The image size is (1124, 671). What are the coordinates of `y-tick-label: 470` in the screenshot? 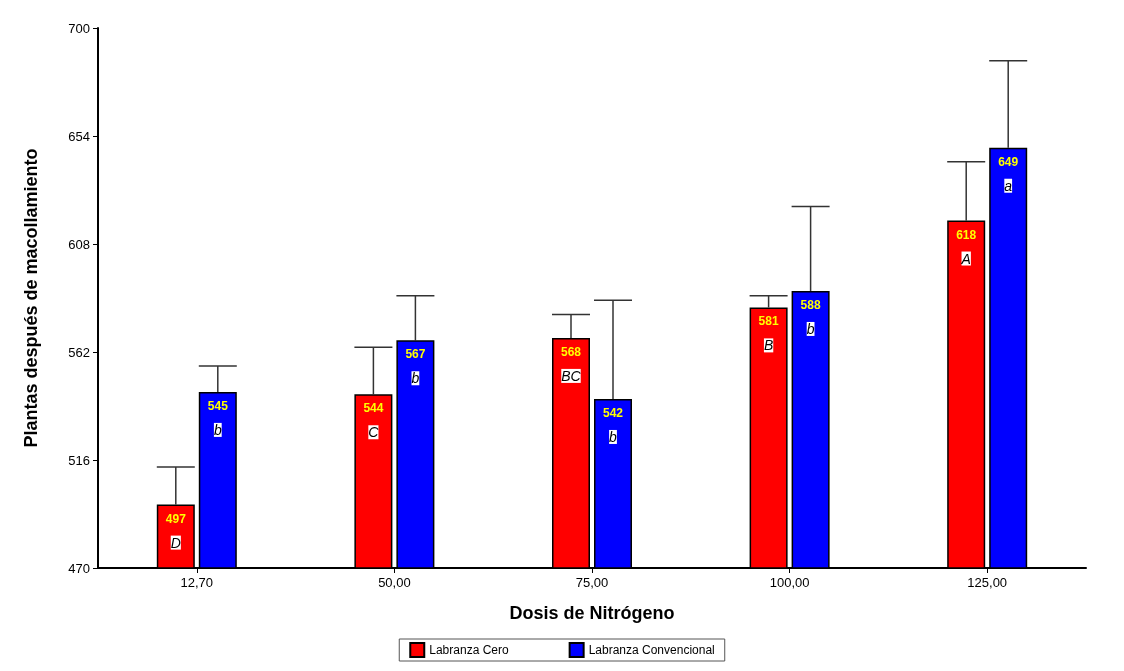 It's located at (79, 568).